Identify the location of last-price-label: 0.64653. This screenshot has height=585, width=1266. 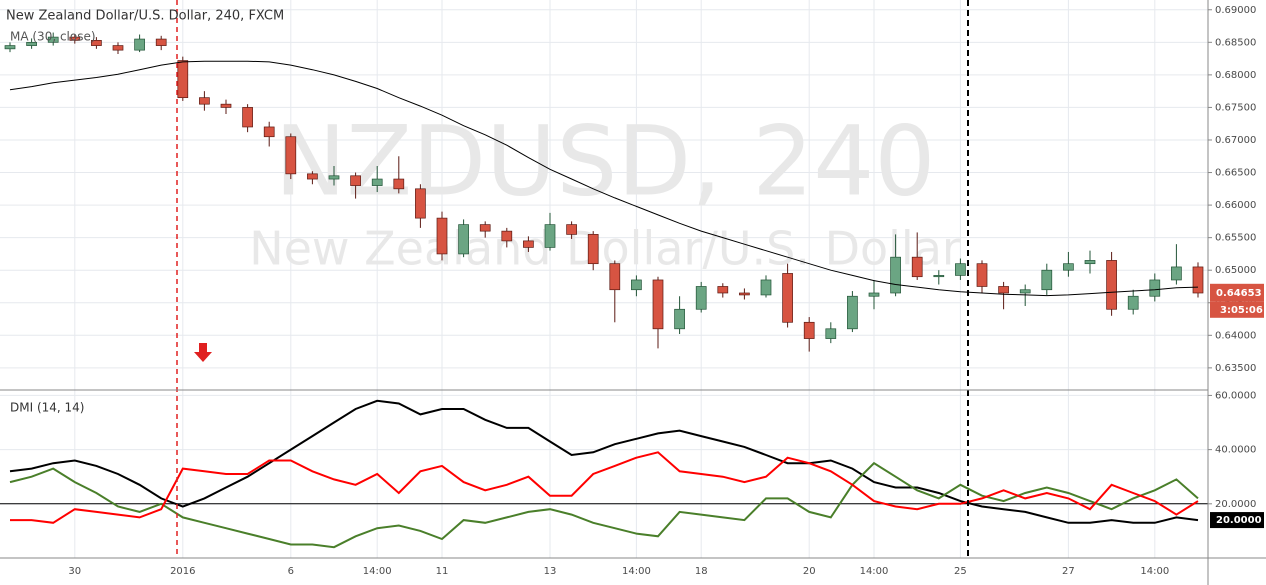
(1239, 293).